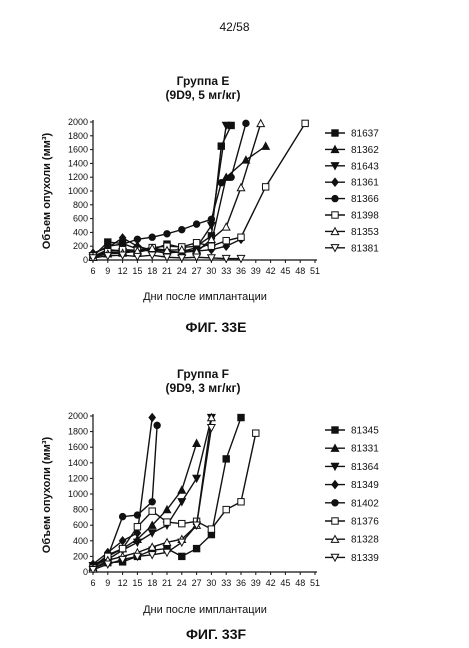  What do you see at coordinates (335, 182) in the screenshot?
I see `data-point-s3-plegend` at bounding box center [335, 182].